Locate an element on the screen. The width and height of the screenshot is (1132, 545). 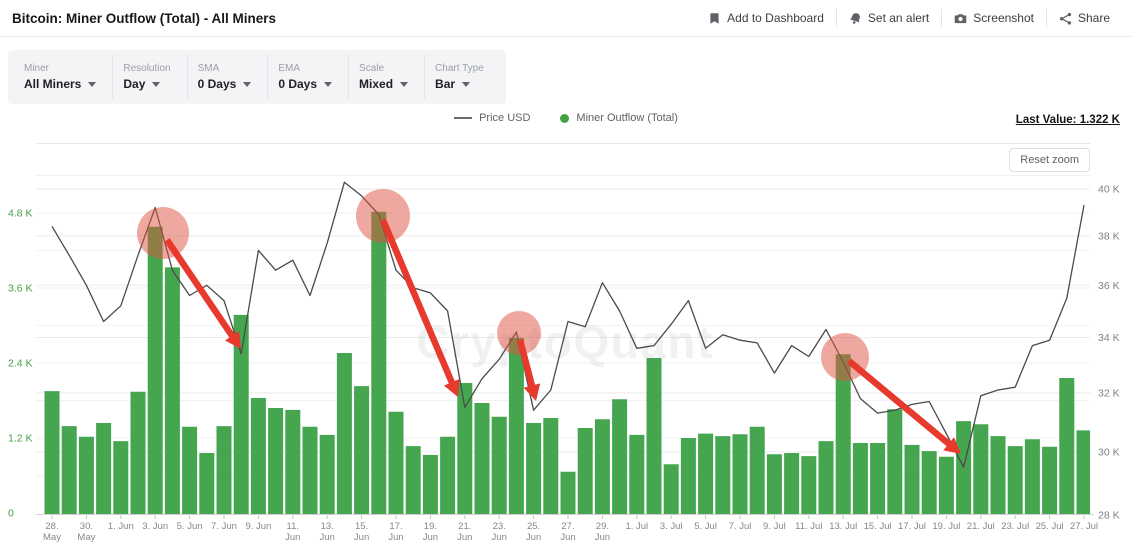
resolution-dropdown: Resolution Day is located at coordinates (149, 77).